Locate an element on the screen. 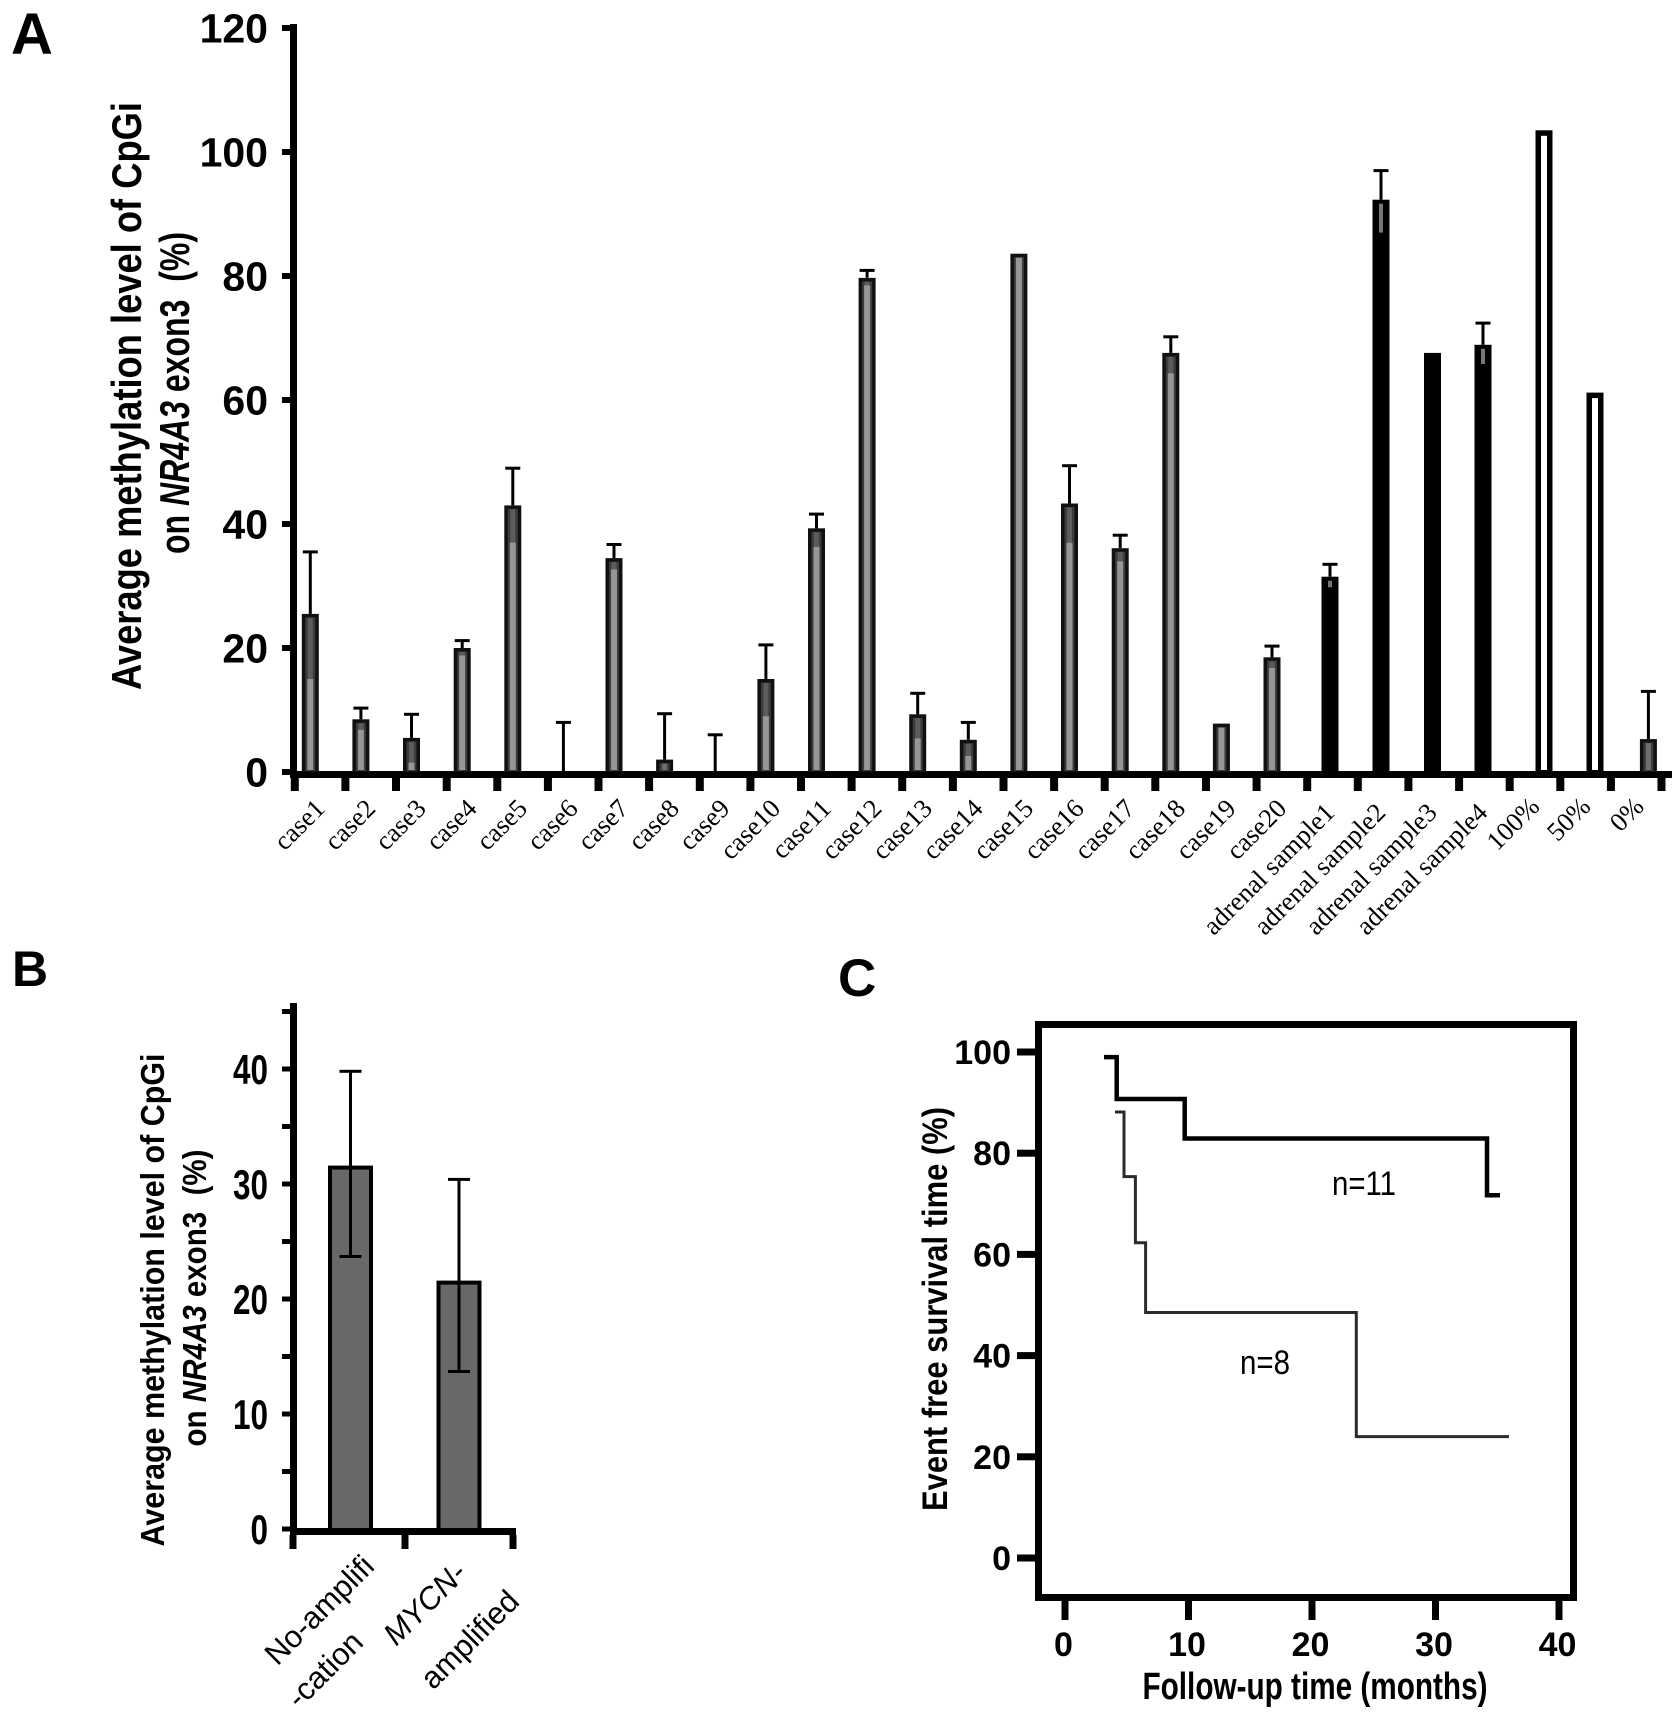 The image size is (1677, 1716). svg-text: A is located at coordinates (32, 34).